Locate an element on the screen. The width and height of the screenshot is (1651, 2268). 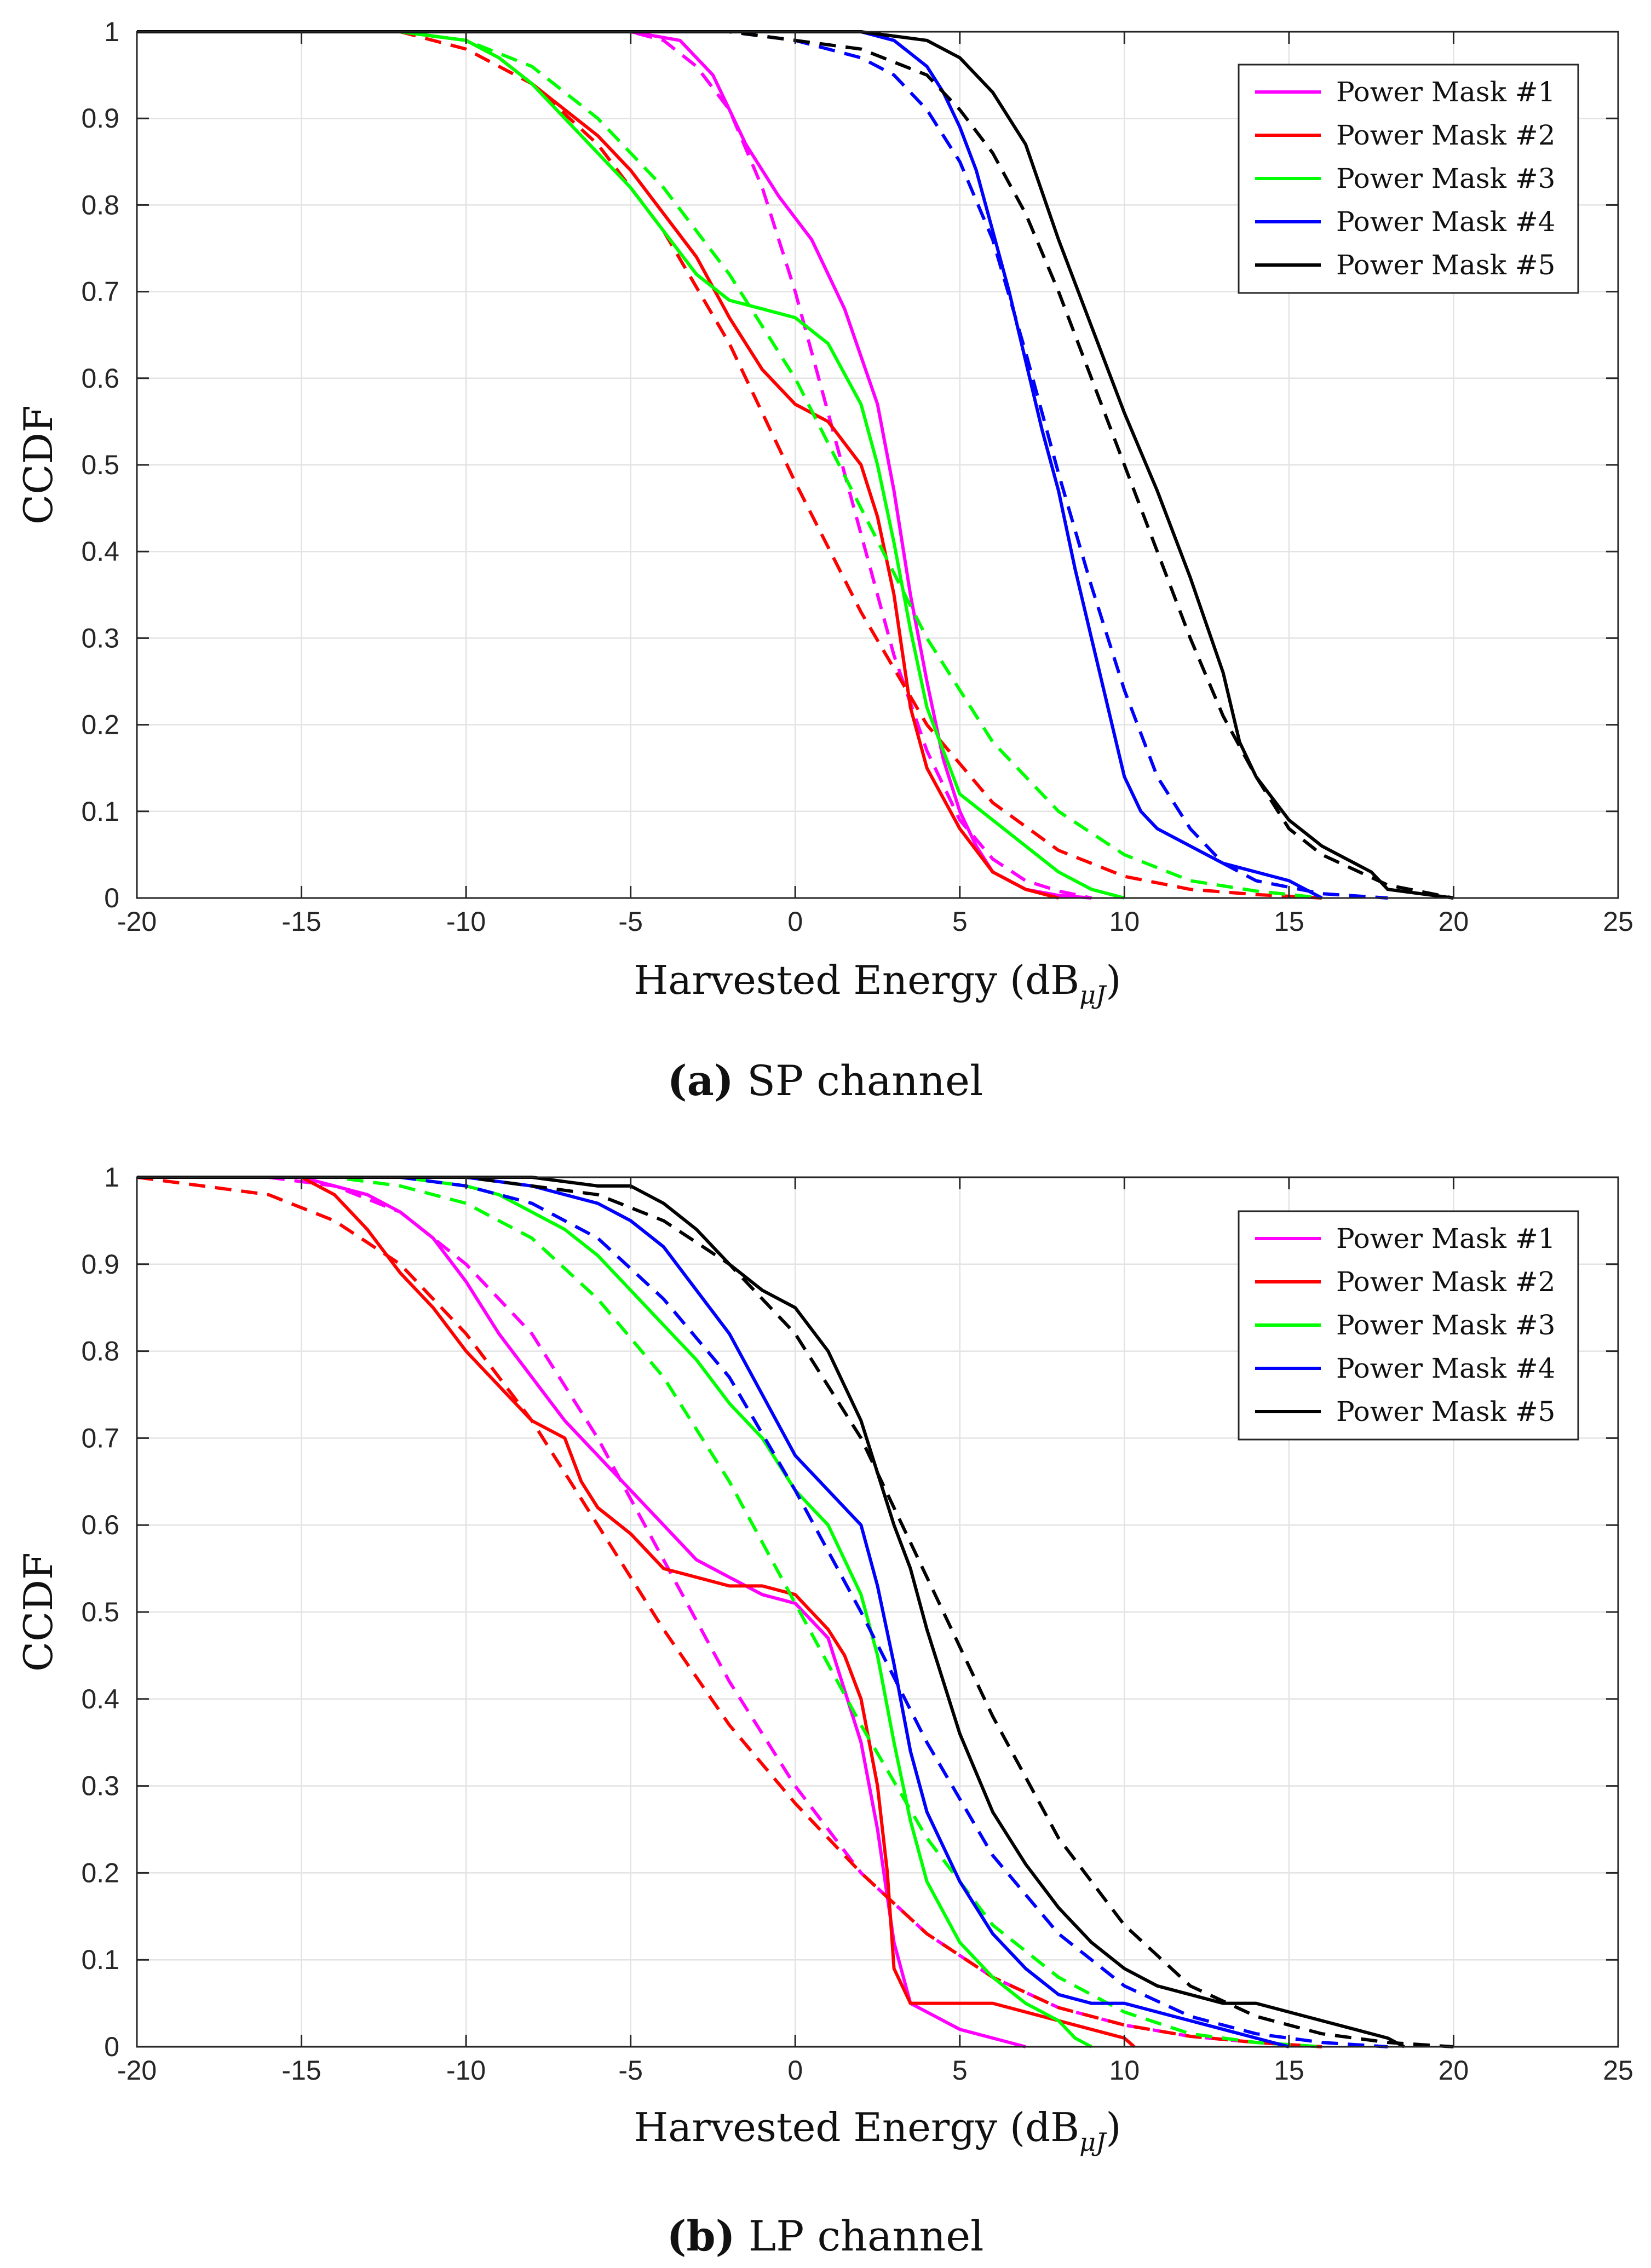
panel-caption: (a) SP channel is located at coordinates (825, 1080).